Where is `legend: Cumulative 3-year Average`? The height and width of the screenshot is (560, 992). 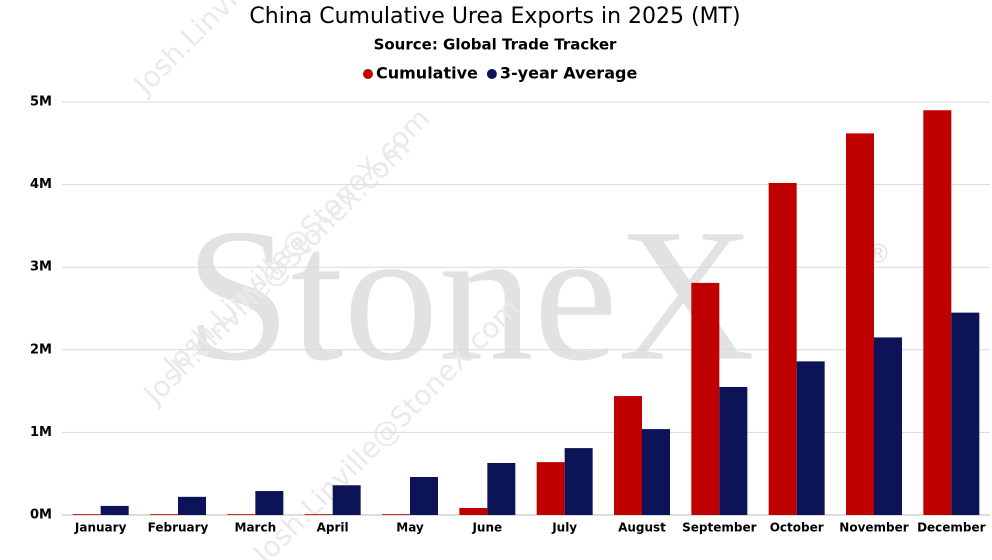
legend: Cumulative 3-year Average is located at coordinates (500, 73).